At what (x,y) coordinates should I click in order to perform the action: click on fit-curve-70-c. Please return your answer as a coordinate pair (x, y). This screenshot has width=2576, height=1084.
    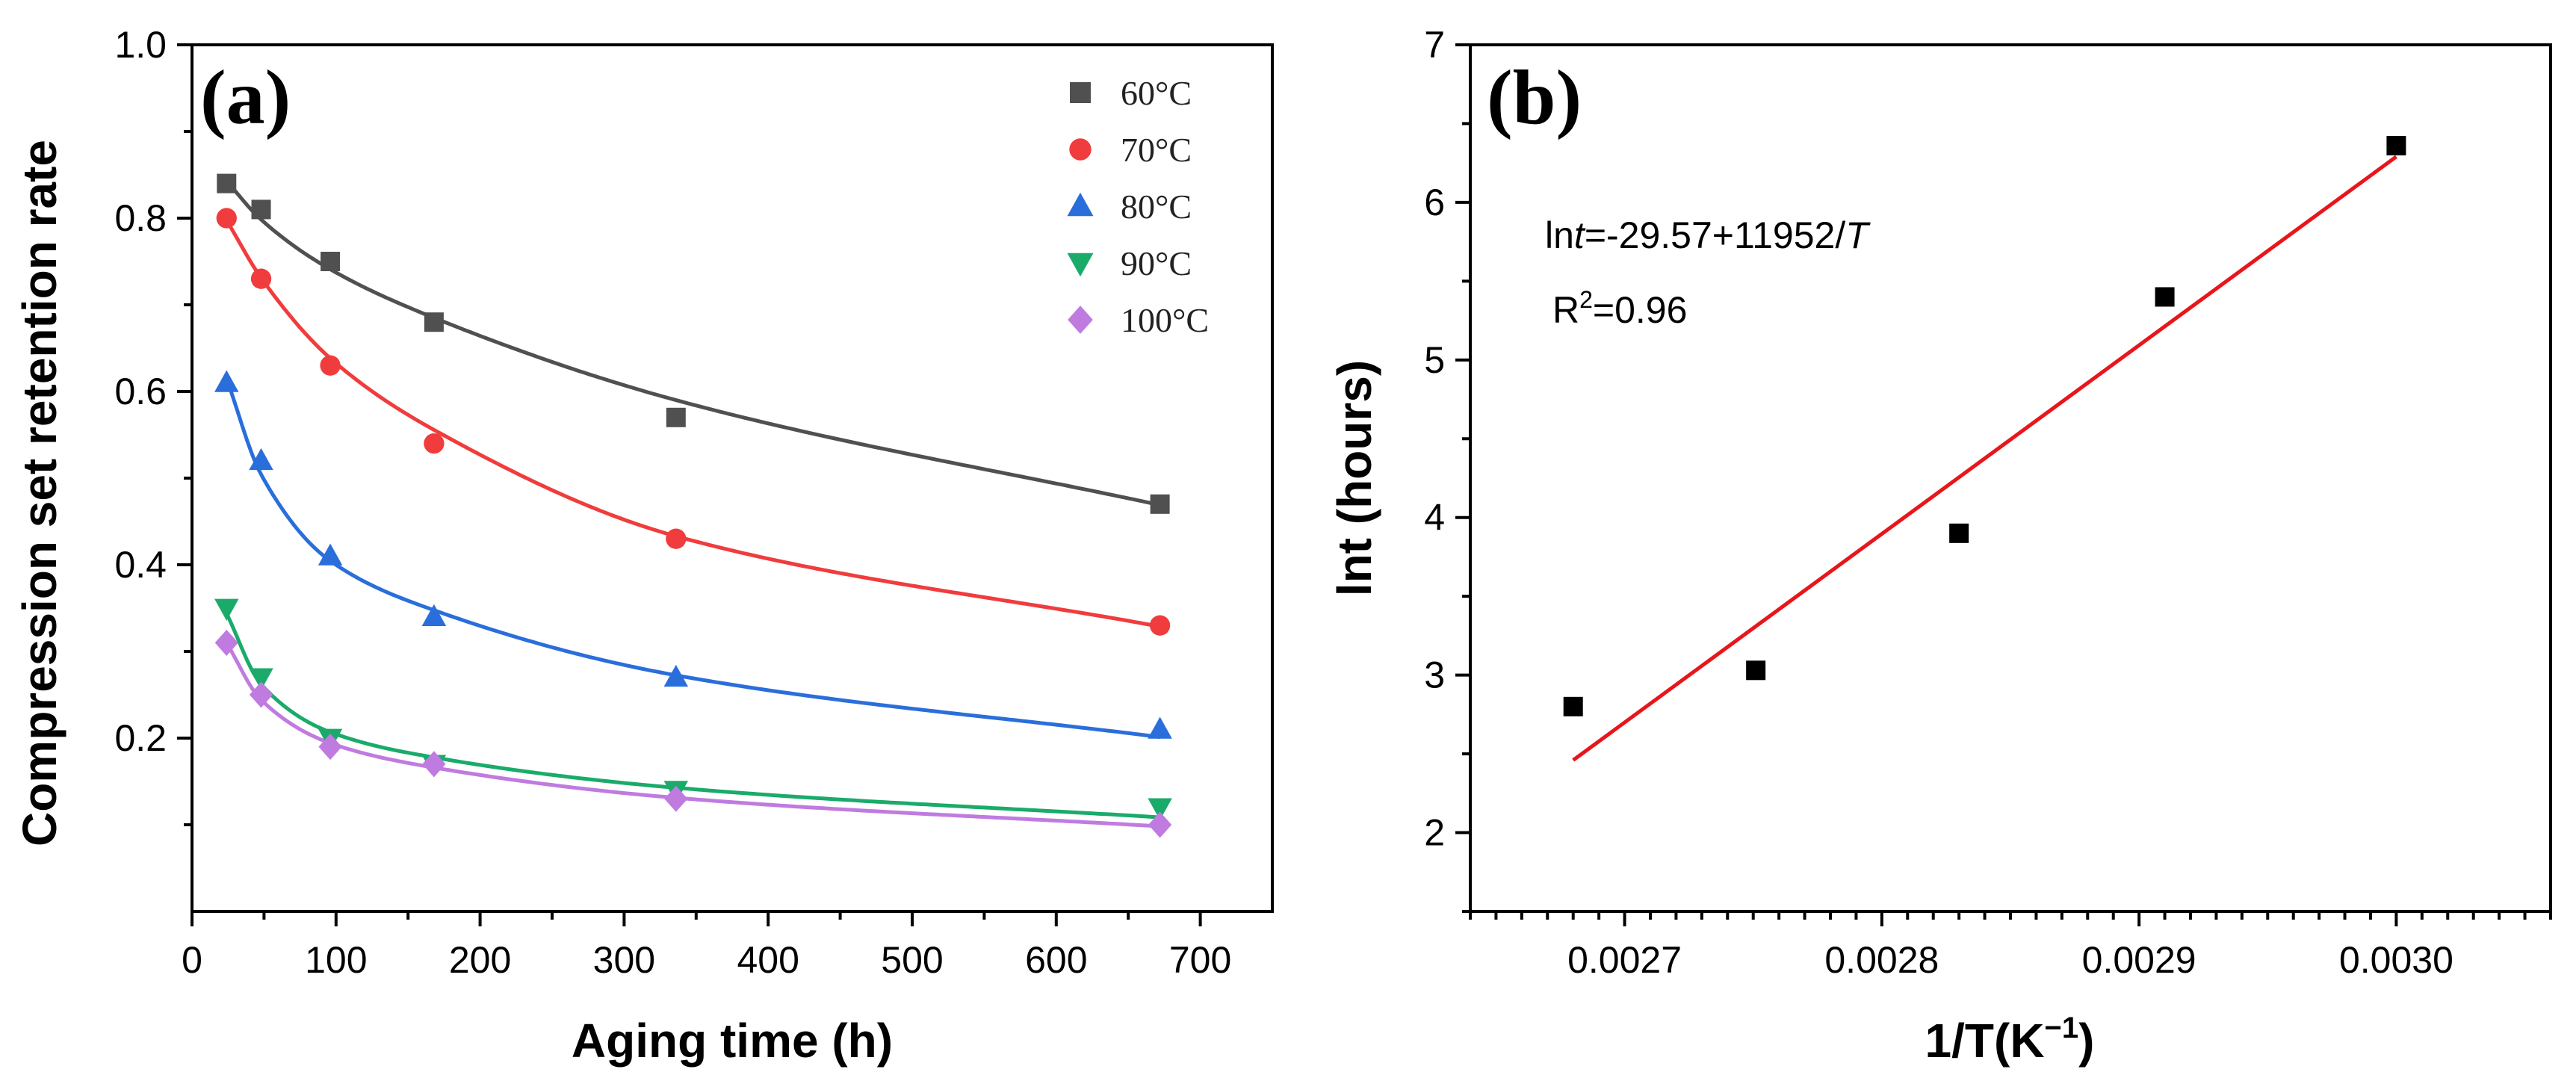
    Looking at the image, I should click on (693, 424).